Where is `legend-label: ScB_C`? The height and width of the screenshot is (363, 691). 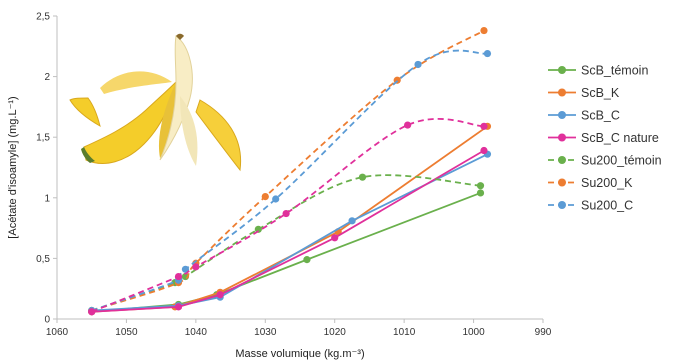 legend-label: ScB_C is located at coordinates (600, 116).